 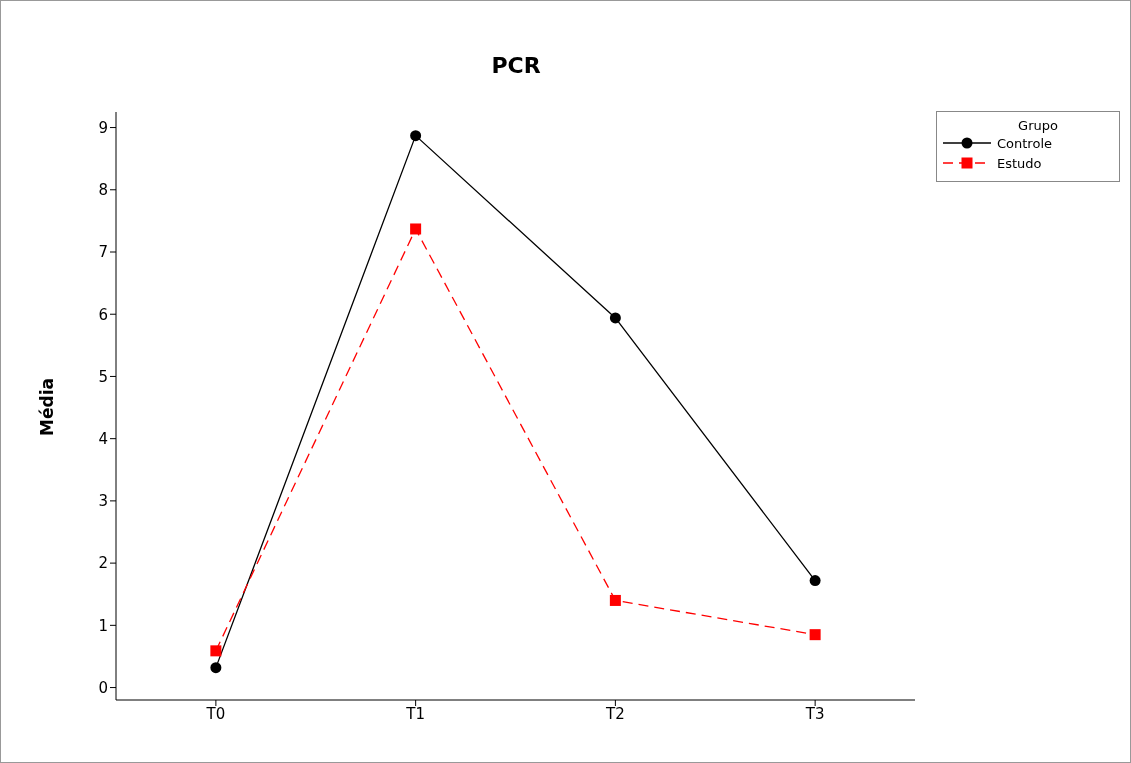 What do you see at coordinates (215, 713) in the screenshot?
I see `x-tick-label: T0` at bounding box center [215, 713].